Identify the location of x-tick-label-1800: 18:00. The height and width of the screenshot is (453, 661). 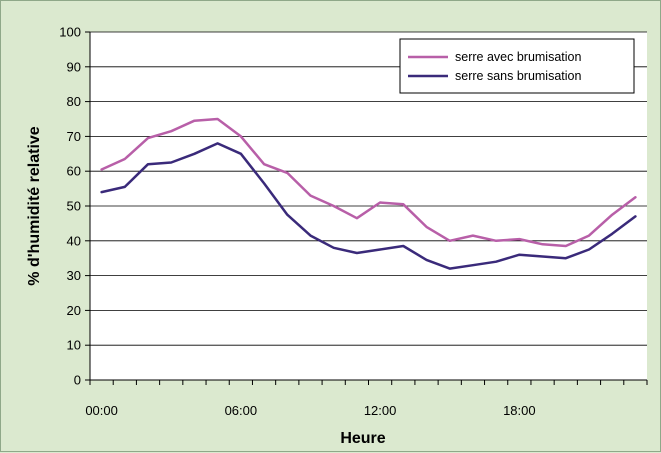
(519, 410).